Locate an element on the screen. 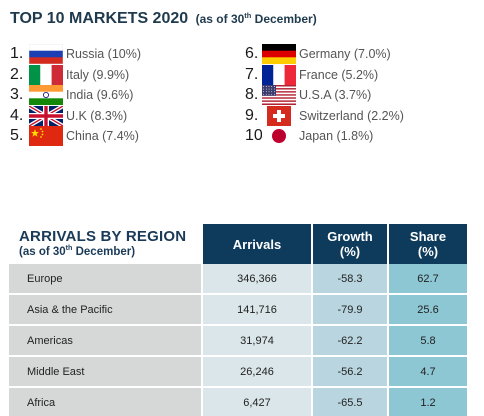 The width and height of the screenshot is (484, 416). market-item: 5. China (7.4%) is located at coordinates (125, 136).